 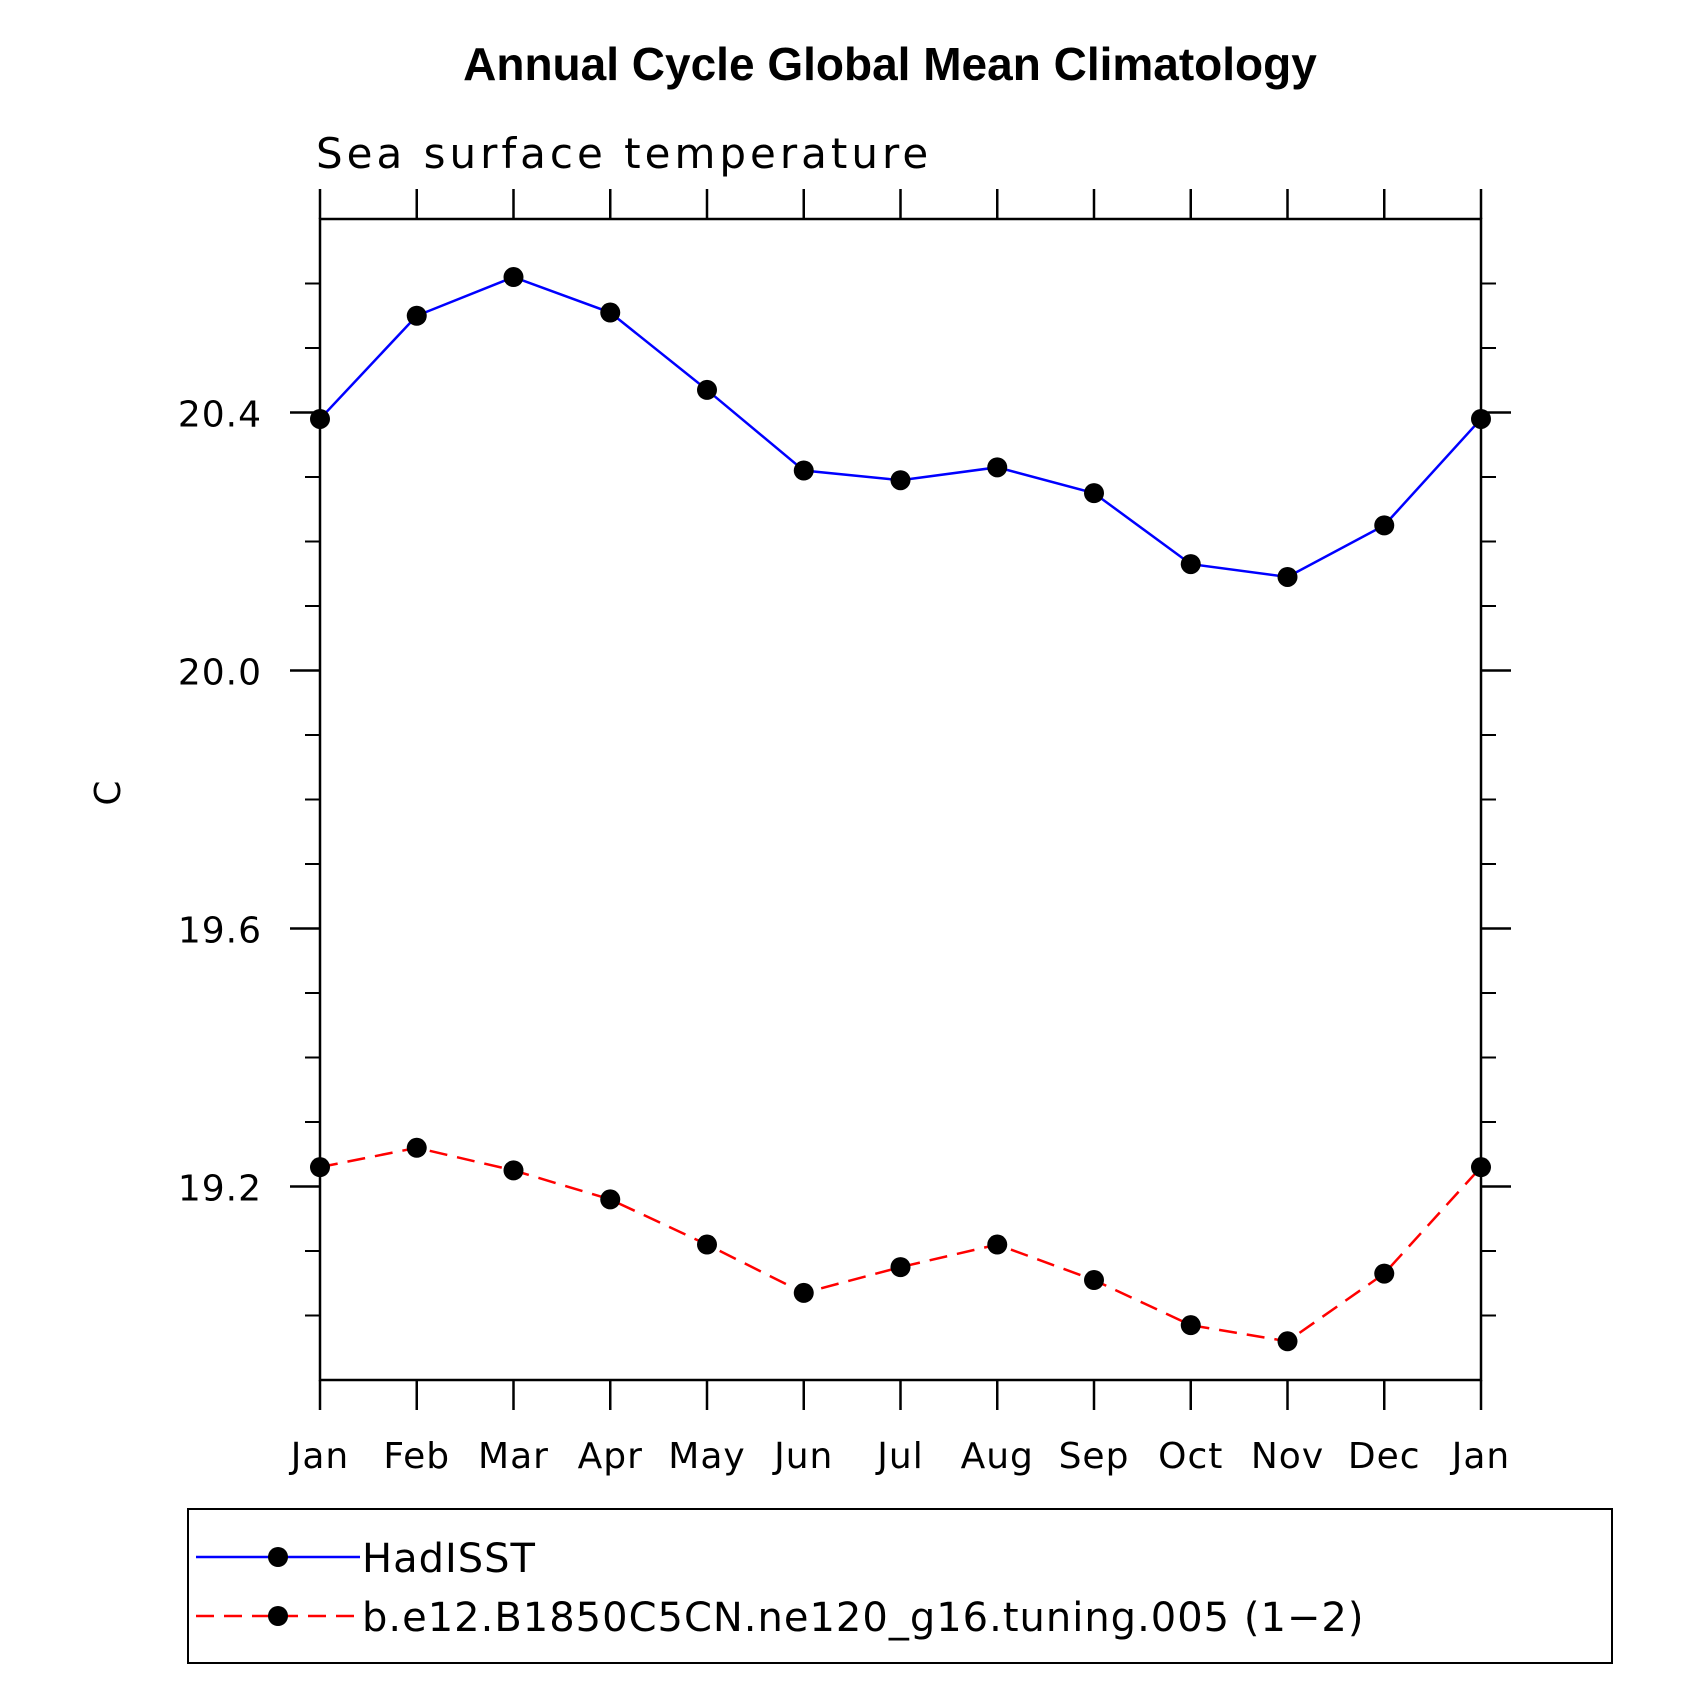 What do you see at coordinates (610, 1456) in the screenshot?
I see `x-tick-label: Apr` at bounding box center [610, 1456].